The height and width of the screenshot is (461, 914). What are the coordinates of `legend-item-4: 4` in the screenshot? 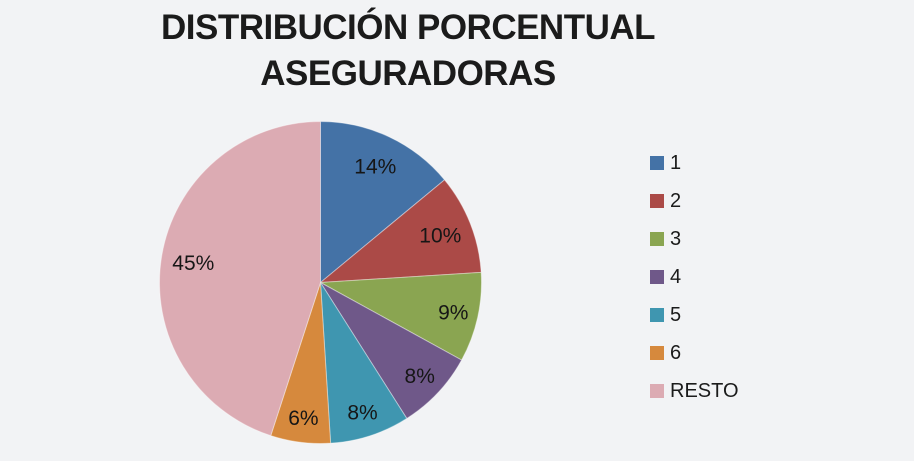 It's located at (694, 276).